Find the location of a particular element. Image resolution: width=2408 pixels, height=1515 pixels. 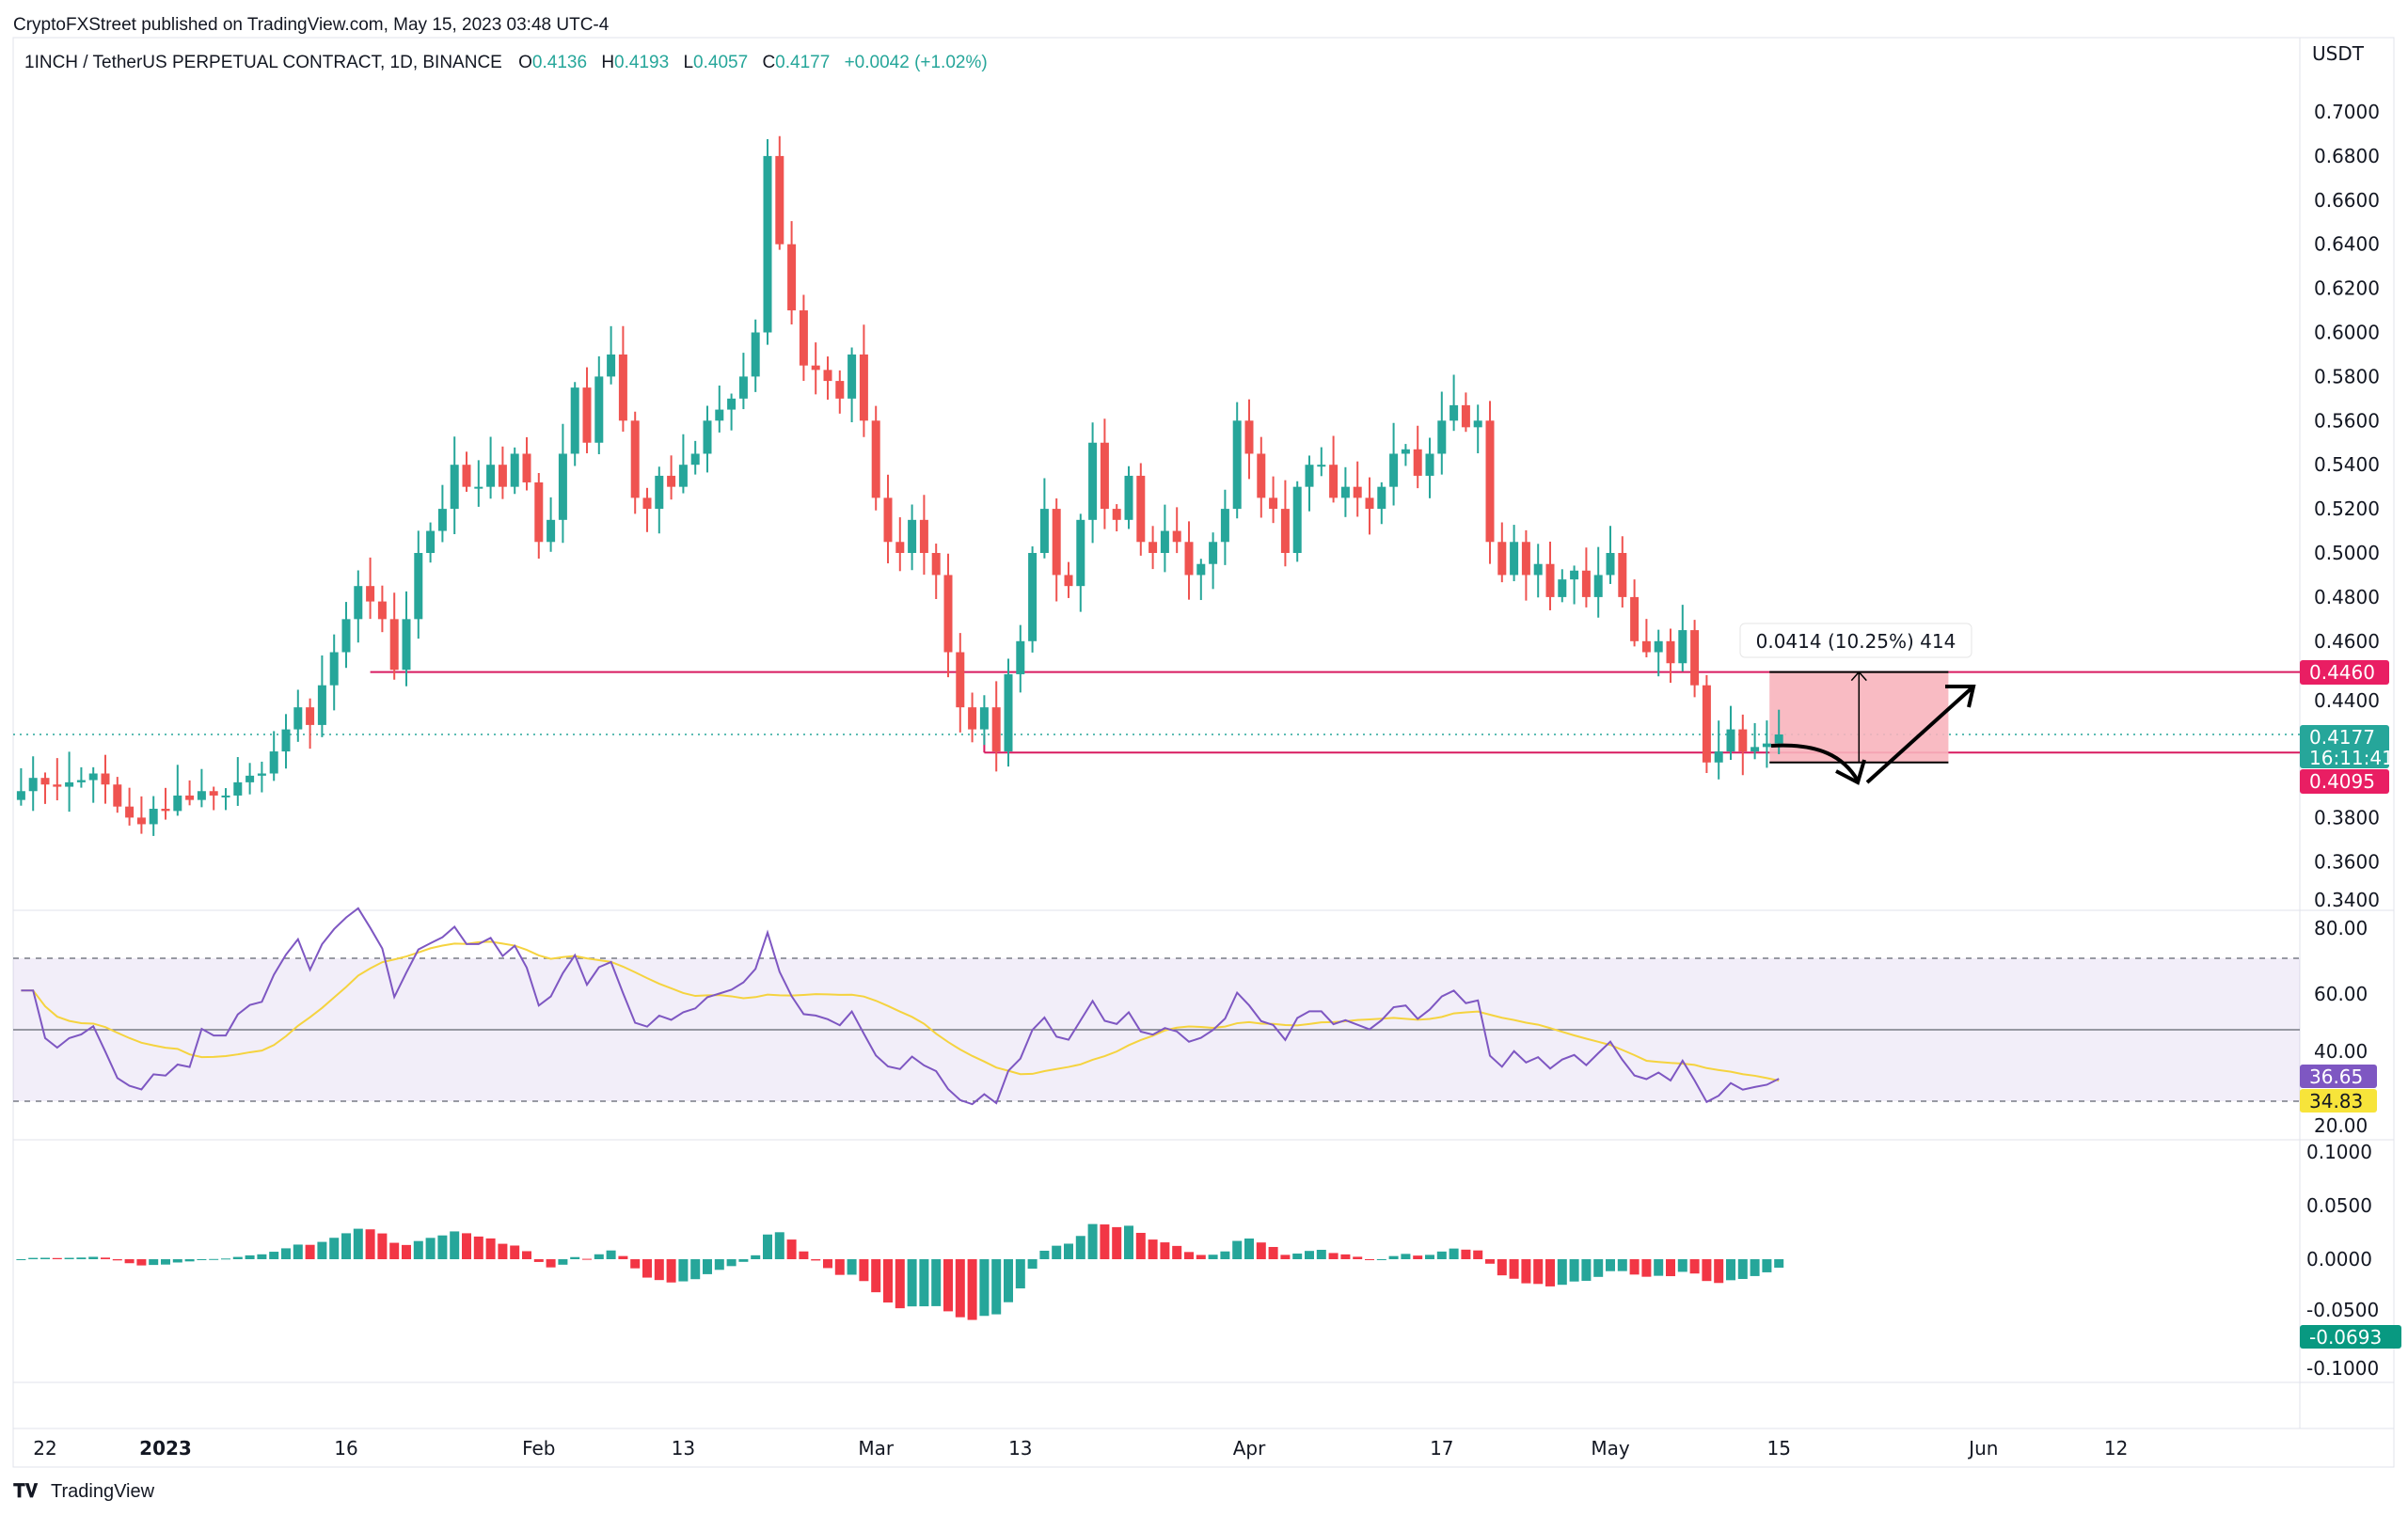

price-tick-label: 0.5400 is located at coordinates (2347, 464).